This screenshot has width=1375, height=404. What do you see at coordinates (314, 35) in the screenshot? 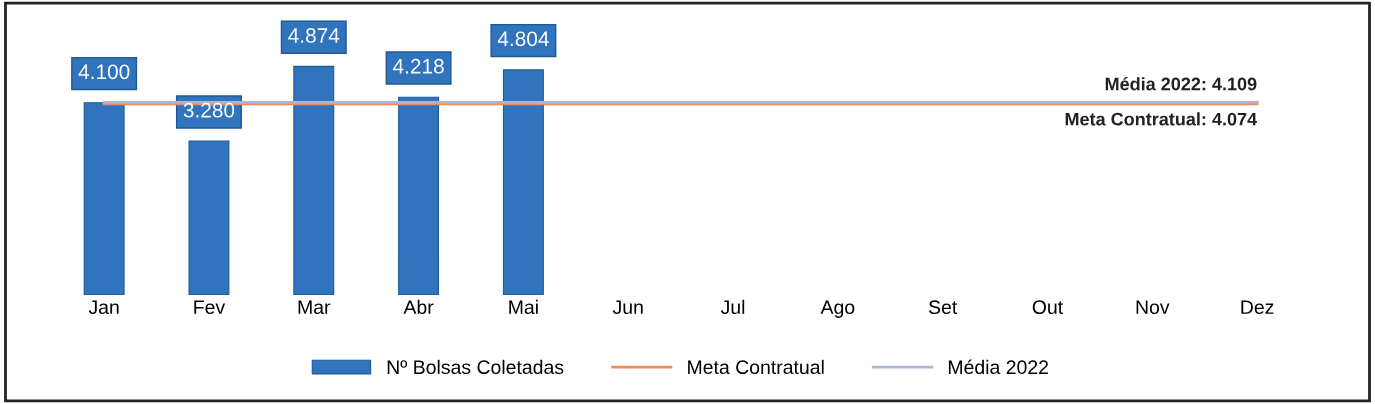
I see `data-label: 4.874` at bounding box center [314, 35].